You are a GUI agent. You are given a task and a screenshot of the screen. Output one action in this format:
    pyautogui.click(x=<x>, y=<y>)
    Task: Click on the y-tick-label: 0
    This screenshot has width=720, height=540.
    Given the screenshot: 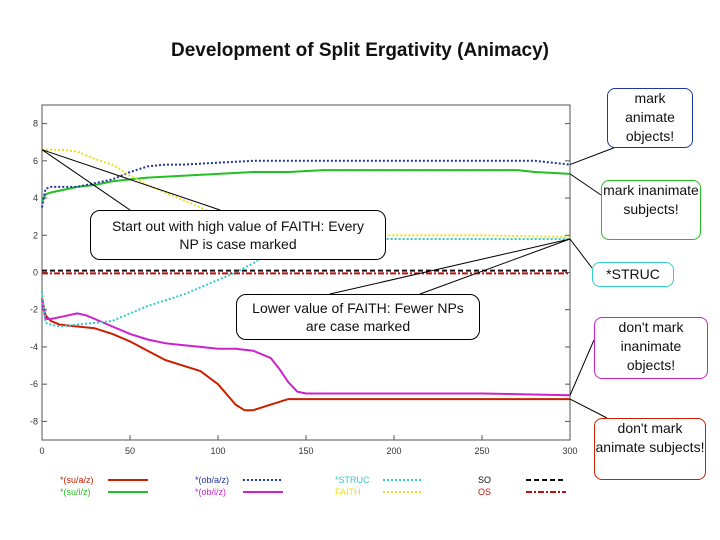 What is the action you would take?
    pyautogui.click(x=35, y=273)
    